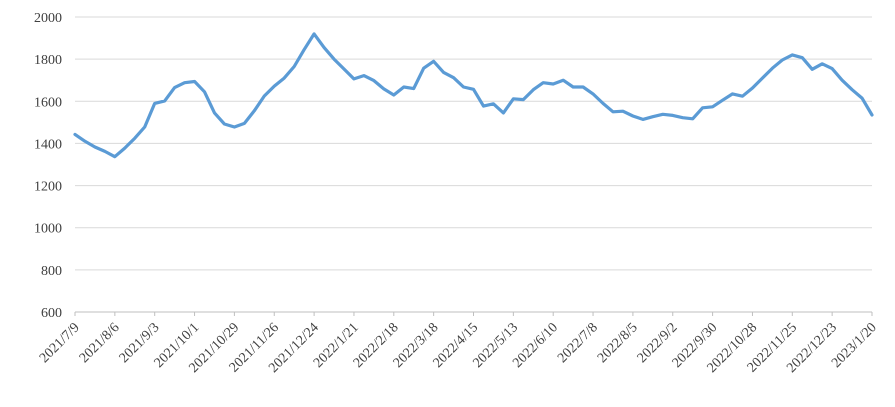  I want to click on y-tick-label: 1000, so click(48, 229).